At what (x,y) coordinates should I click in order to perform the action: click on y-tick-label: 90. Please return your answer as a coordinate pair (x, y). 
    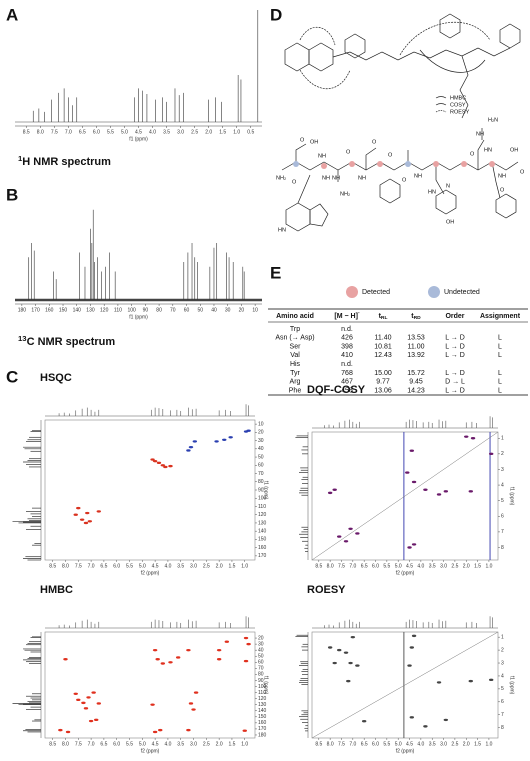
    Looking at the image, I should click on (261, 681).